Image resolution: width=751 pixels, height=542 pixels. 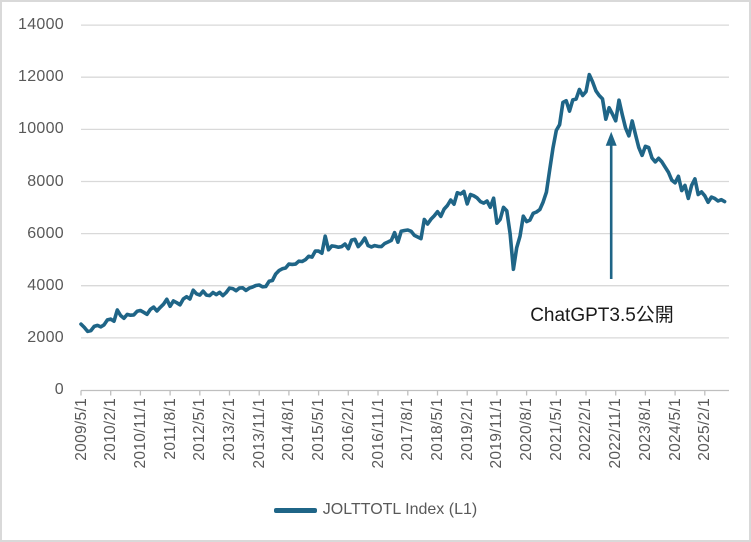 What do you see at coordinates (45, 337) in the screenshot?
I see `y-axis-label-2000: 2000` at bounding box center [45, 337].